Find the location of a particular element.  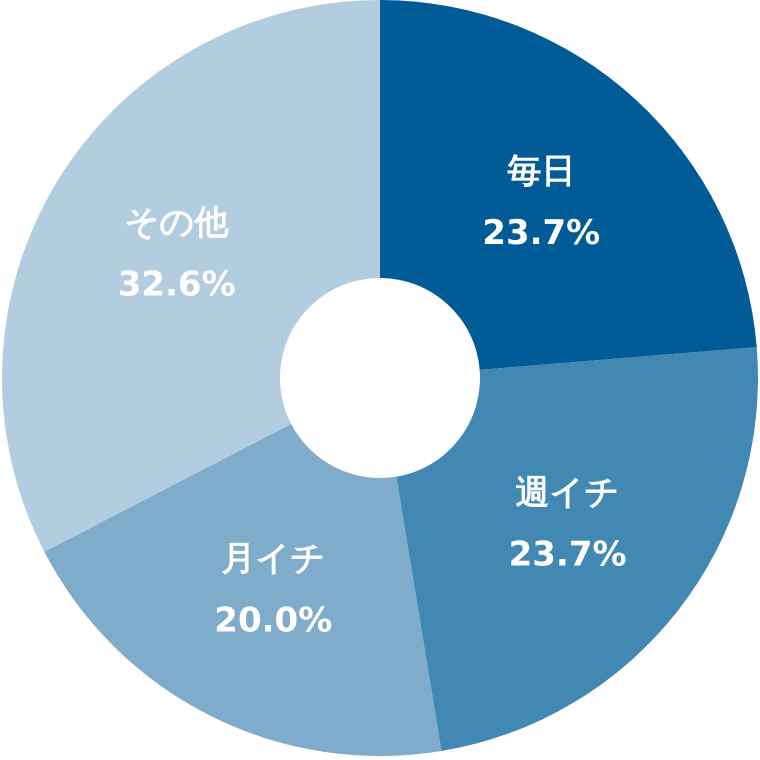

data-label: 20.0% is located at coordinates (273, 620).